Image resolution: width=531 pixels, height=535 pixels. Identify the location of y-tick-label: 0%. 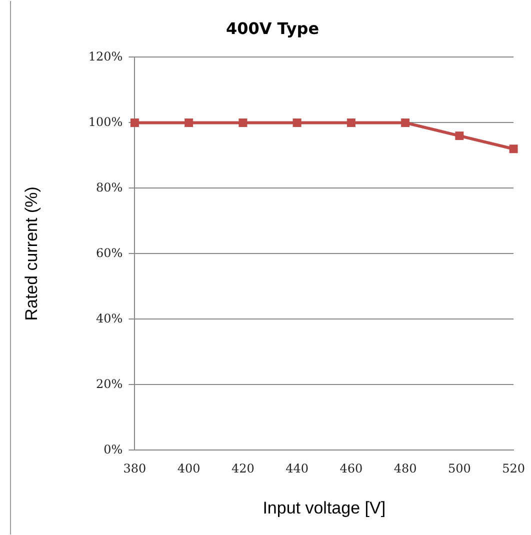
(113, 449).